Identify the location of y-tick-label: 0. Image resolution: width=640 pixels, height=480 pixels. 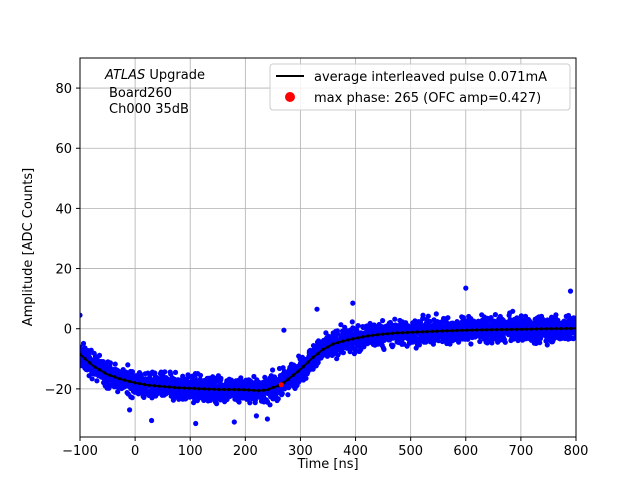
(68, 330).